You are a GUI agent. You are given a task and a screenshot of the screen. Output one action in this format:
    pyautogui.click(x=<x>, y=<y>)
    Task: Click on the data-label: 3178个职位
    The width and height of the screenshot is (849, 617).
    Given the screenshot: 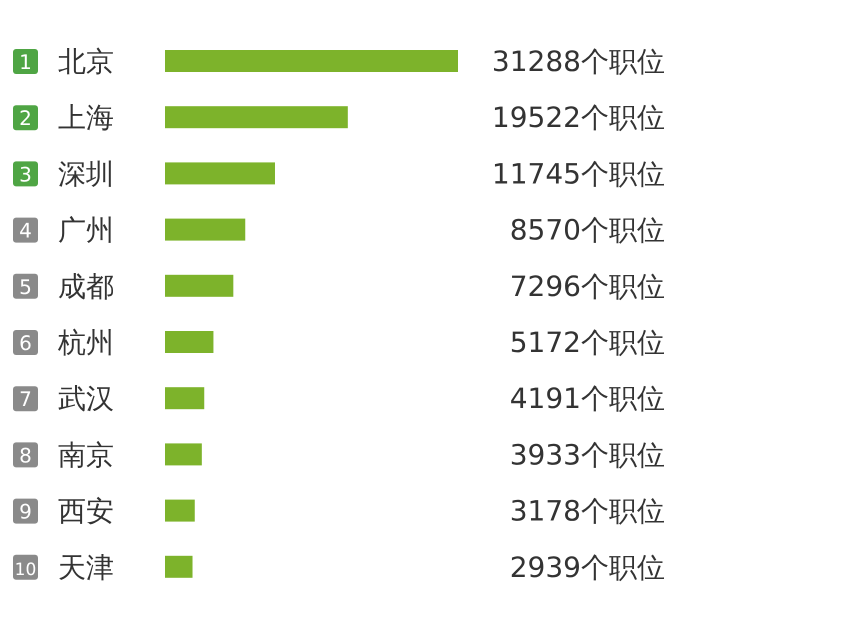 What is the action you would take?
    pyautogui.click(x=587, y=511)
    